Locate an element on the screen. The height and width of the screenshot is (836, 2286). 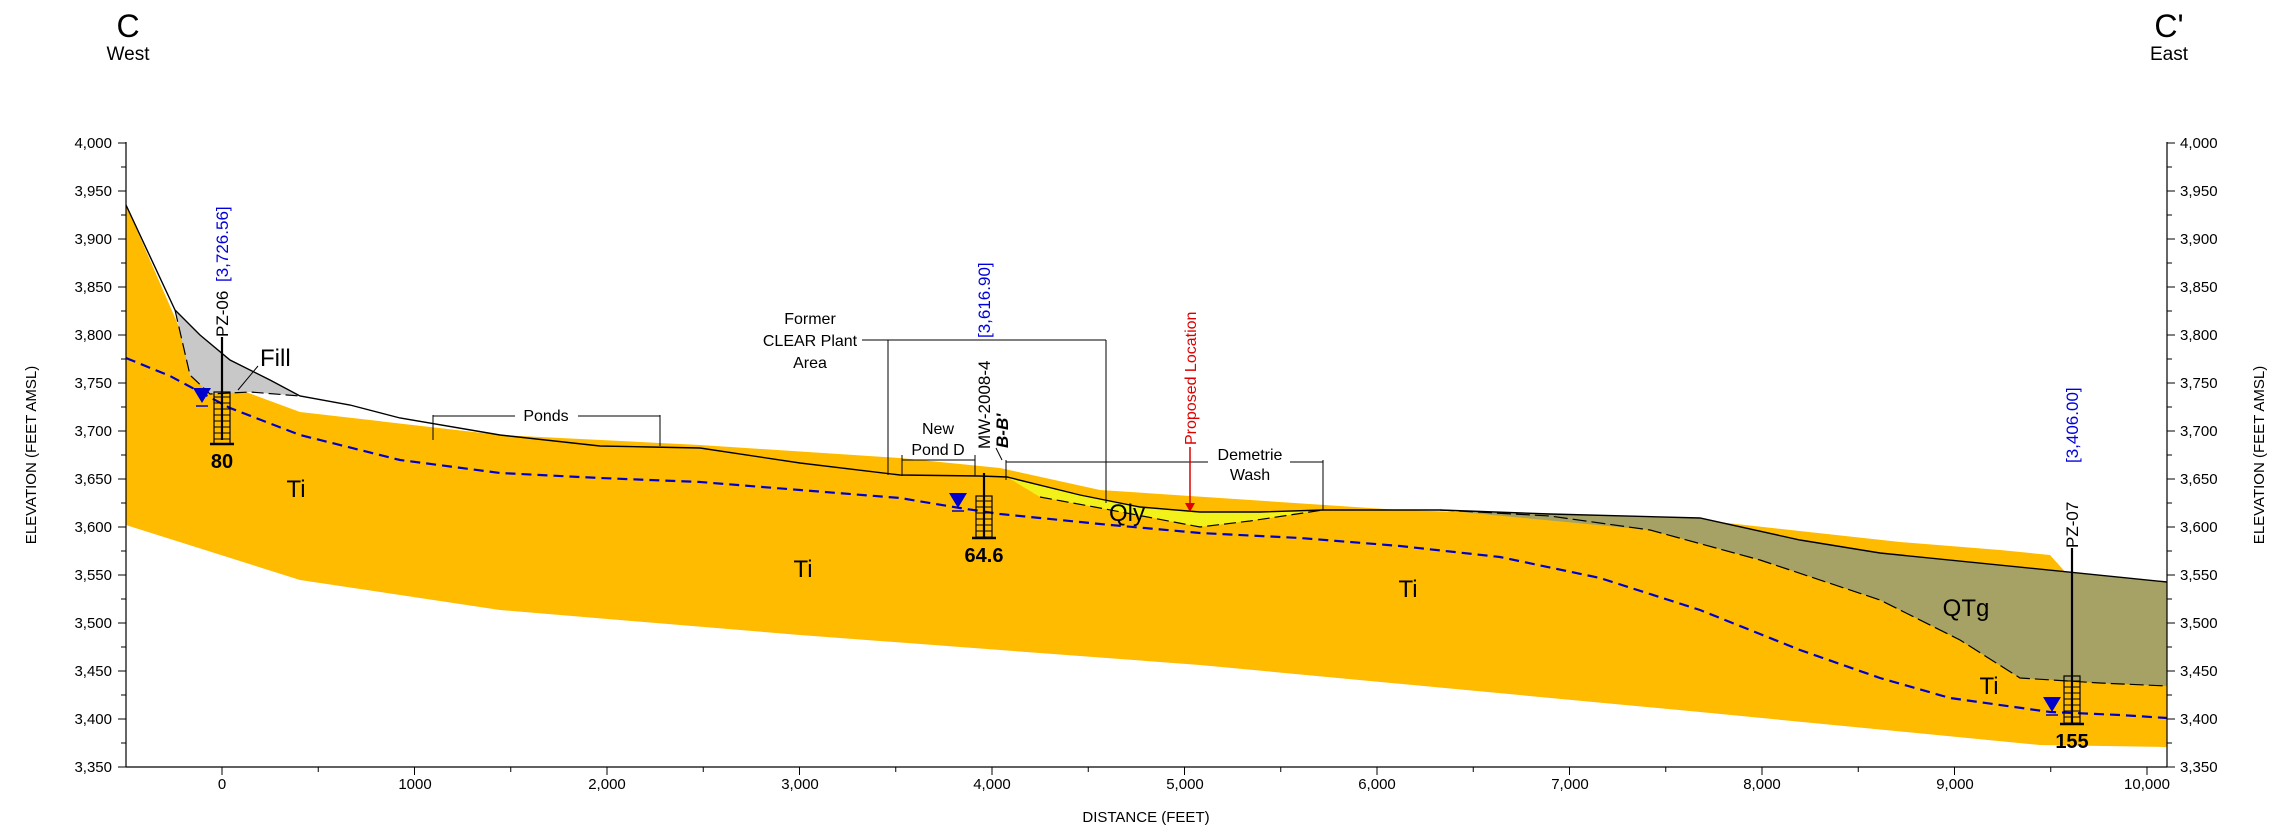
qly-unit is located at coordinates (1165, 502).